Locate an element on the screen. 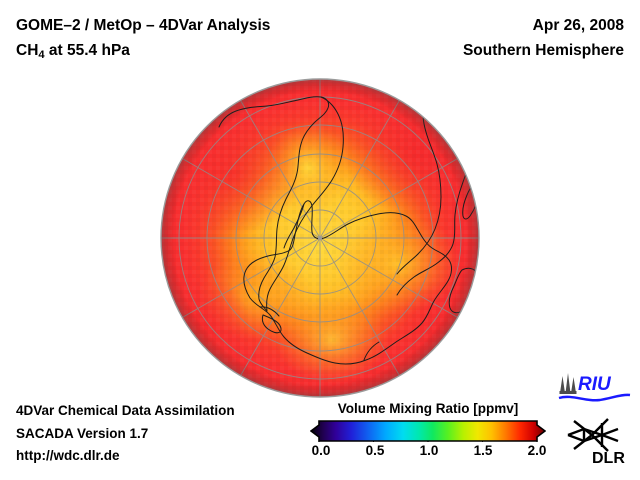  colorbar-tick-4: 2.0 is located at coordinates (537, 450).